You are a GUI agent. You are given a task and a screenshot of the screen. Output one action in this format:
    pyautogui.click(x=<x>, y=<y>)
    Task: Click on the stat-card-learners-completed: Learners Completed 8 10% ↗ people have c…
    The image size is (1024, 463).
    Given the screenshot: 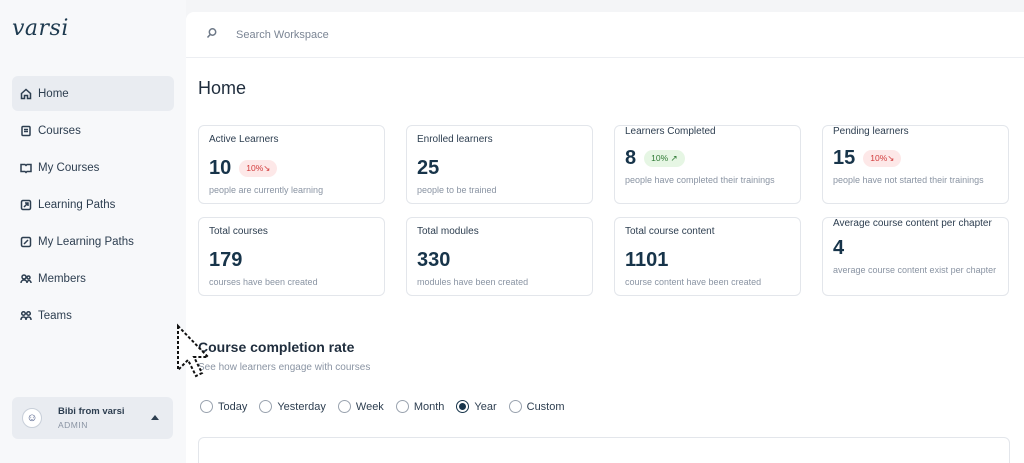 What is the action you would take?
    pyautogui.click(x=707, y=164)
    